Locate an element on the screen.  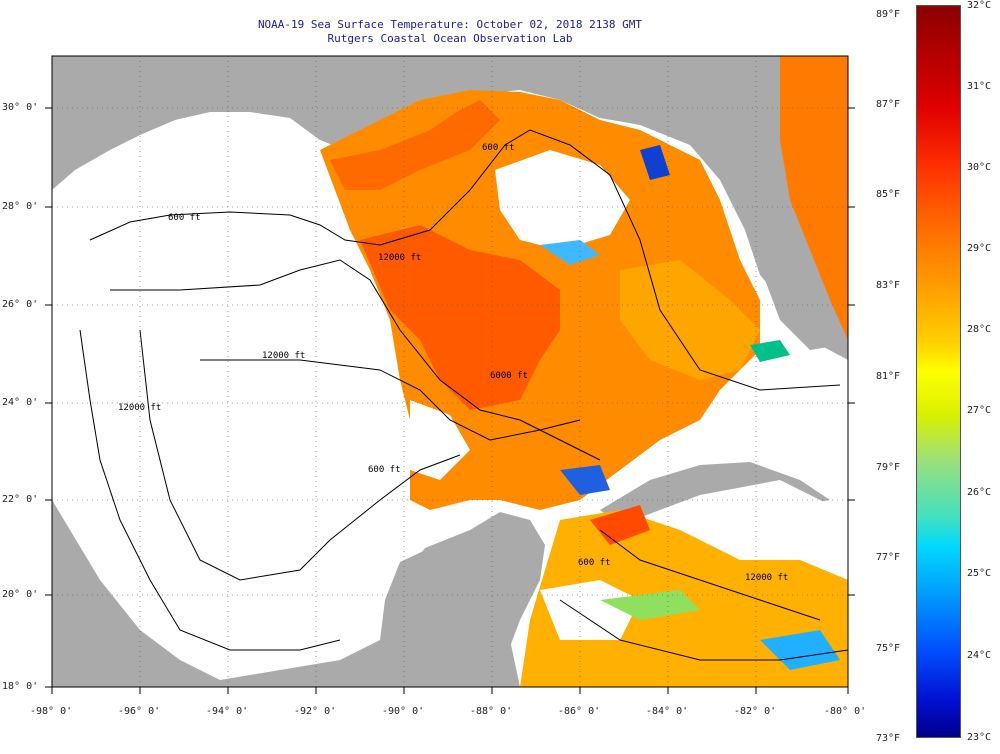
lat-label: 20° 0' is located at coordinates (20, 594).